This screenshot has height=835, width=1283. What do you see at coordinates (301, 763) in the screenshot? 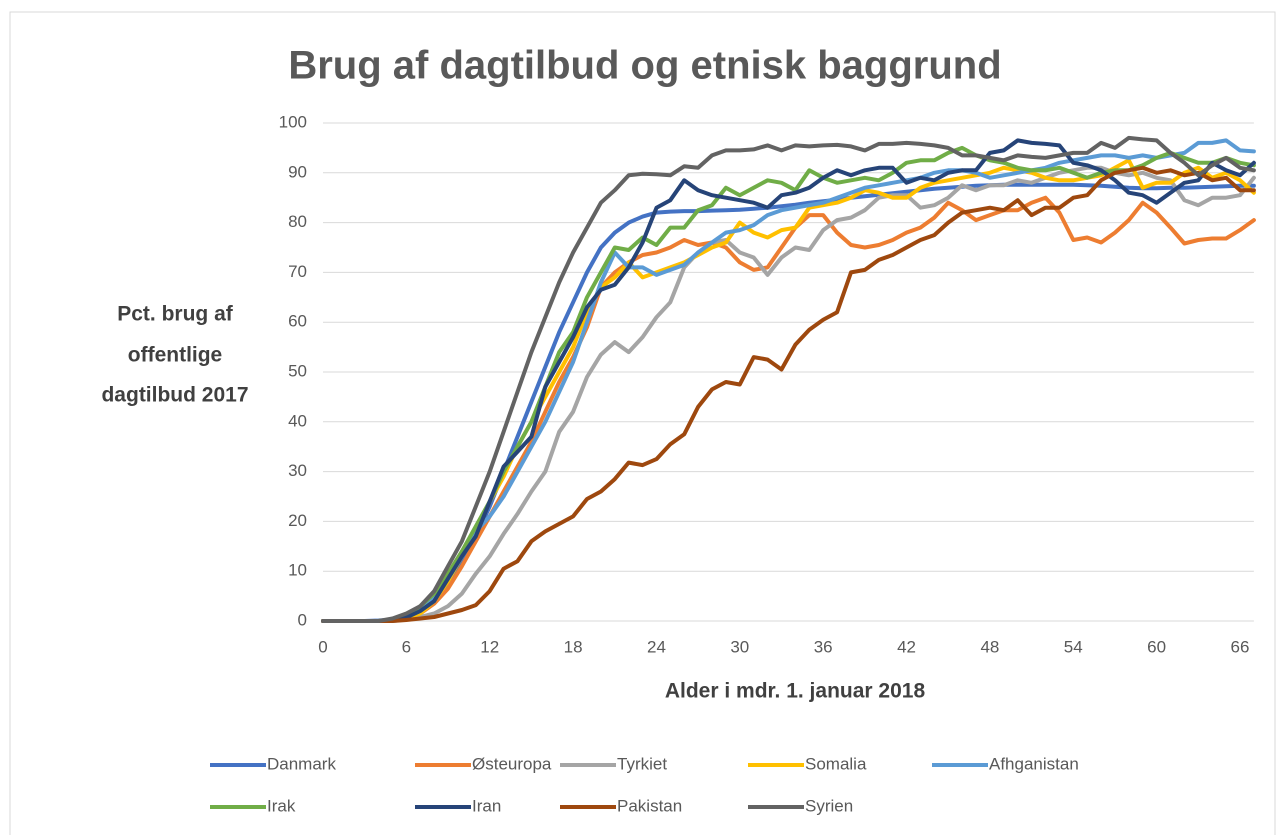
I see `legend-label: Danmark` at bounding box center [301, 763].